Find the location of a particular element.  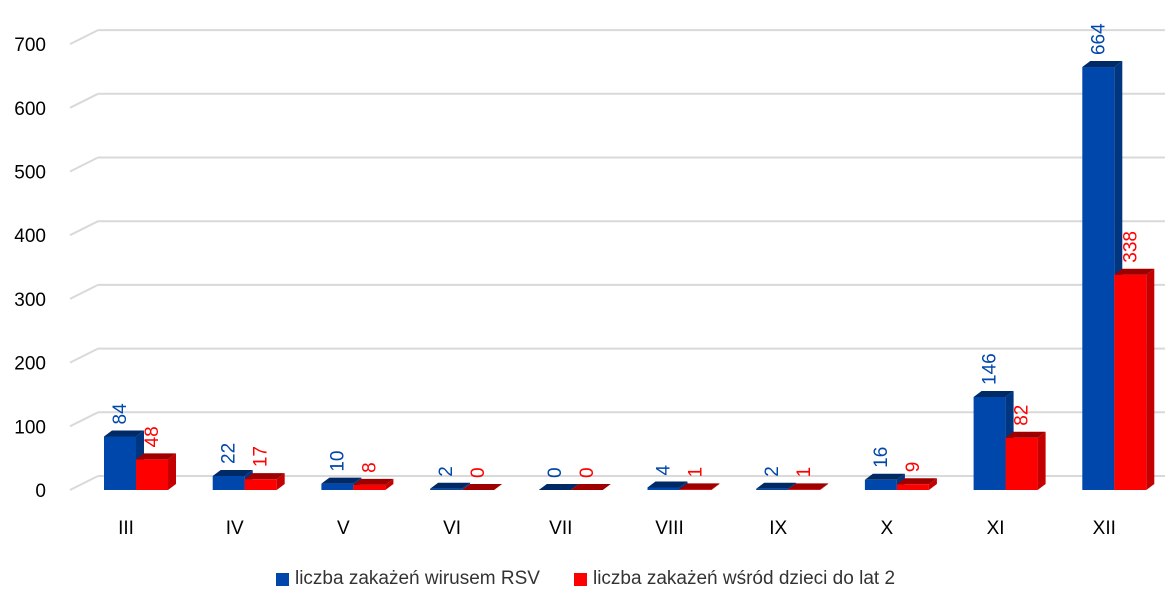

y-tick-label: 500 is located at coordinates (30, 173).